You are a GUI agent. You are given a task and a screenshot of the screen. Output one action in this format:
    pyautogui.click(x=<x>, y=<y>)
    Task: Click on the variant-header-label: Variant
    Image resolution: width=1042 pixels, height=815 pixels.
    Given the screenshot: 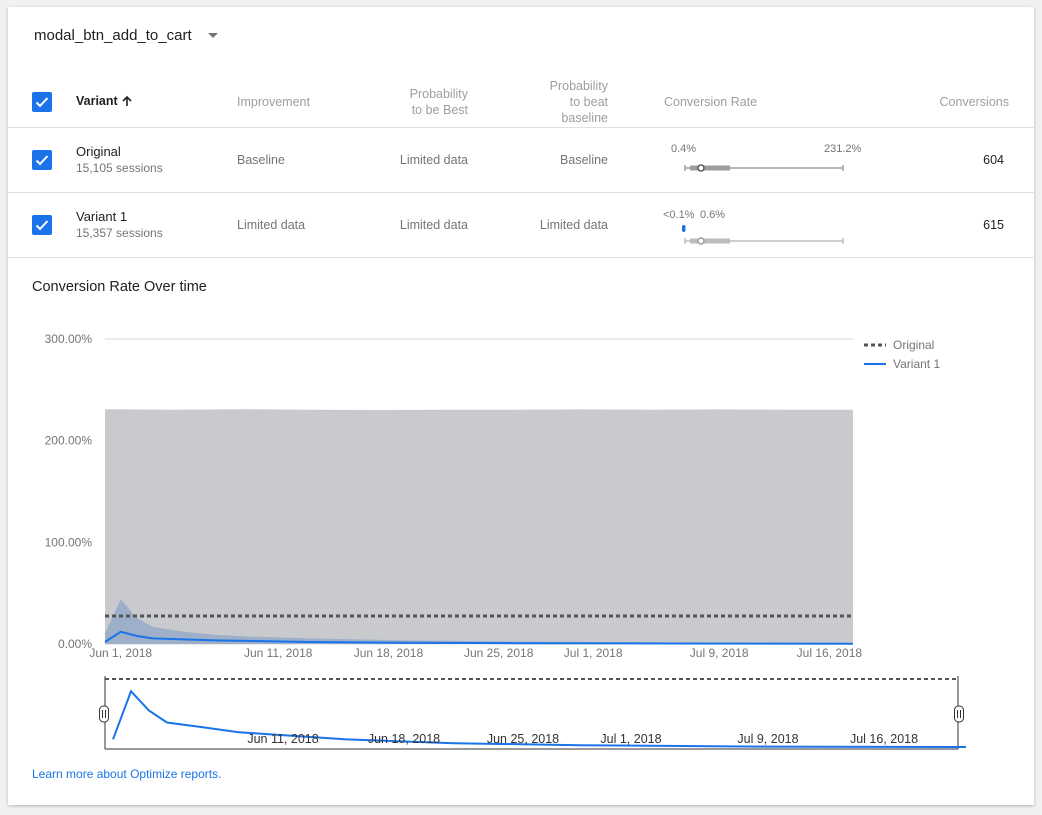 What is the action you would take?
    pyautogui.click(x=97, y=101)
    